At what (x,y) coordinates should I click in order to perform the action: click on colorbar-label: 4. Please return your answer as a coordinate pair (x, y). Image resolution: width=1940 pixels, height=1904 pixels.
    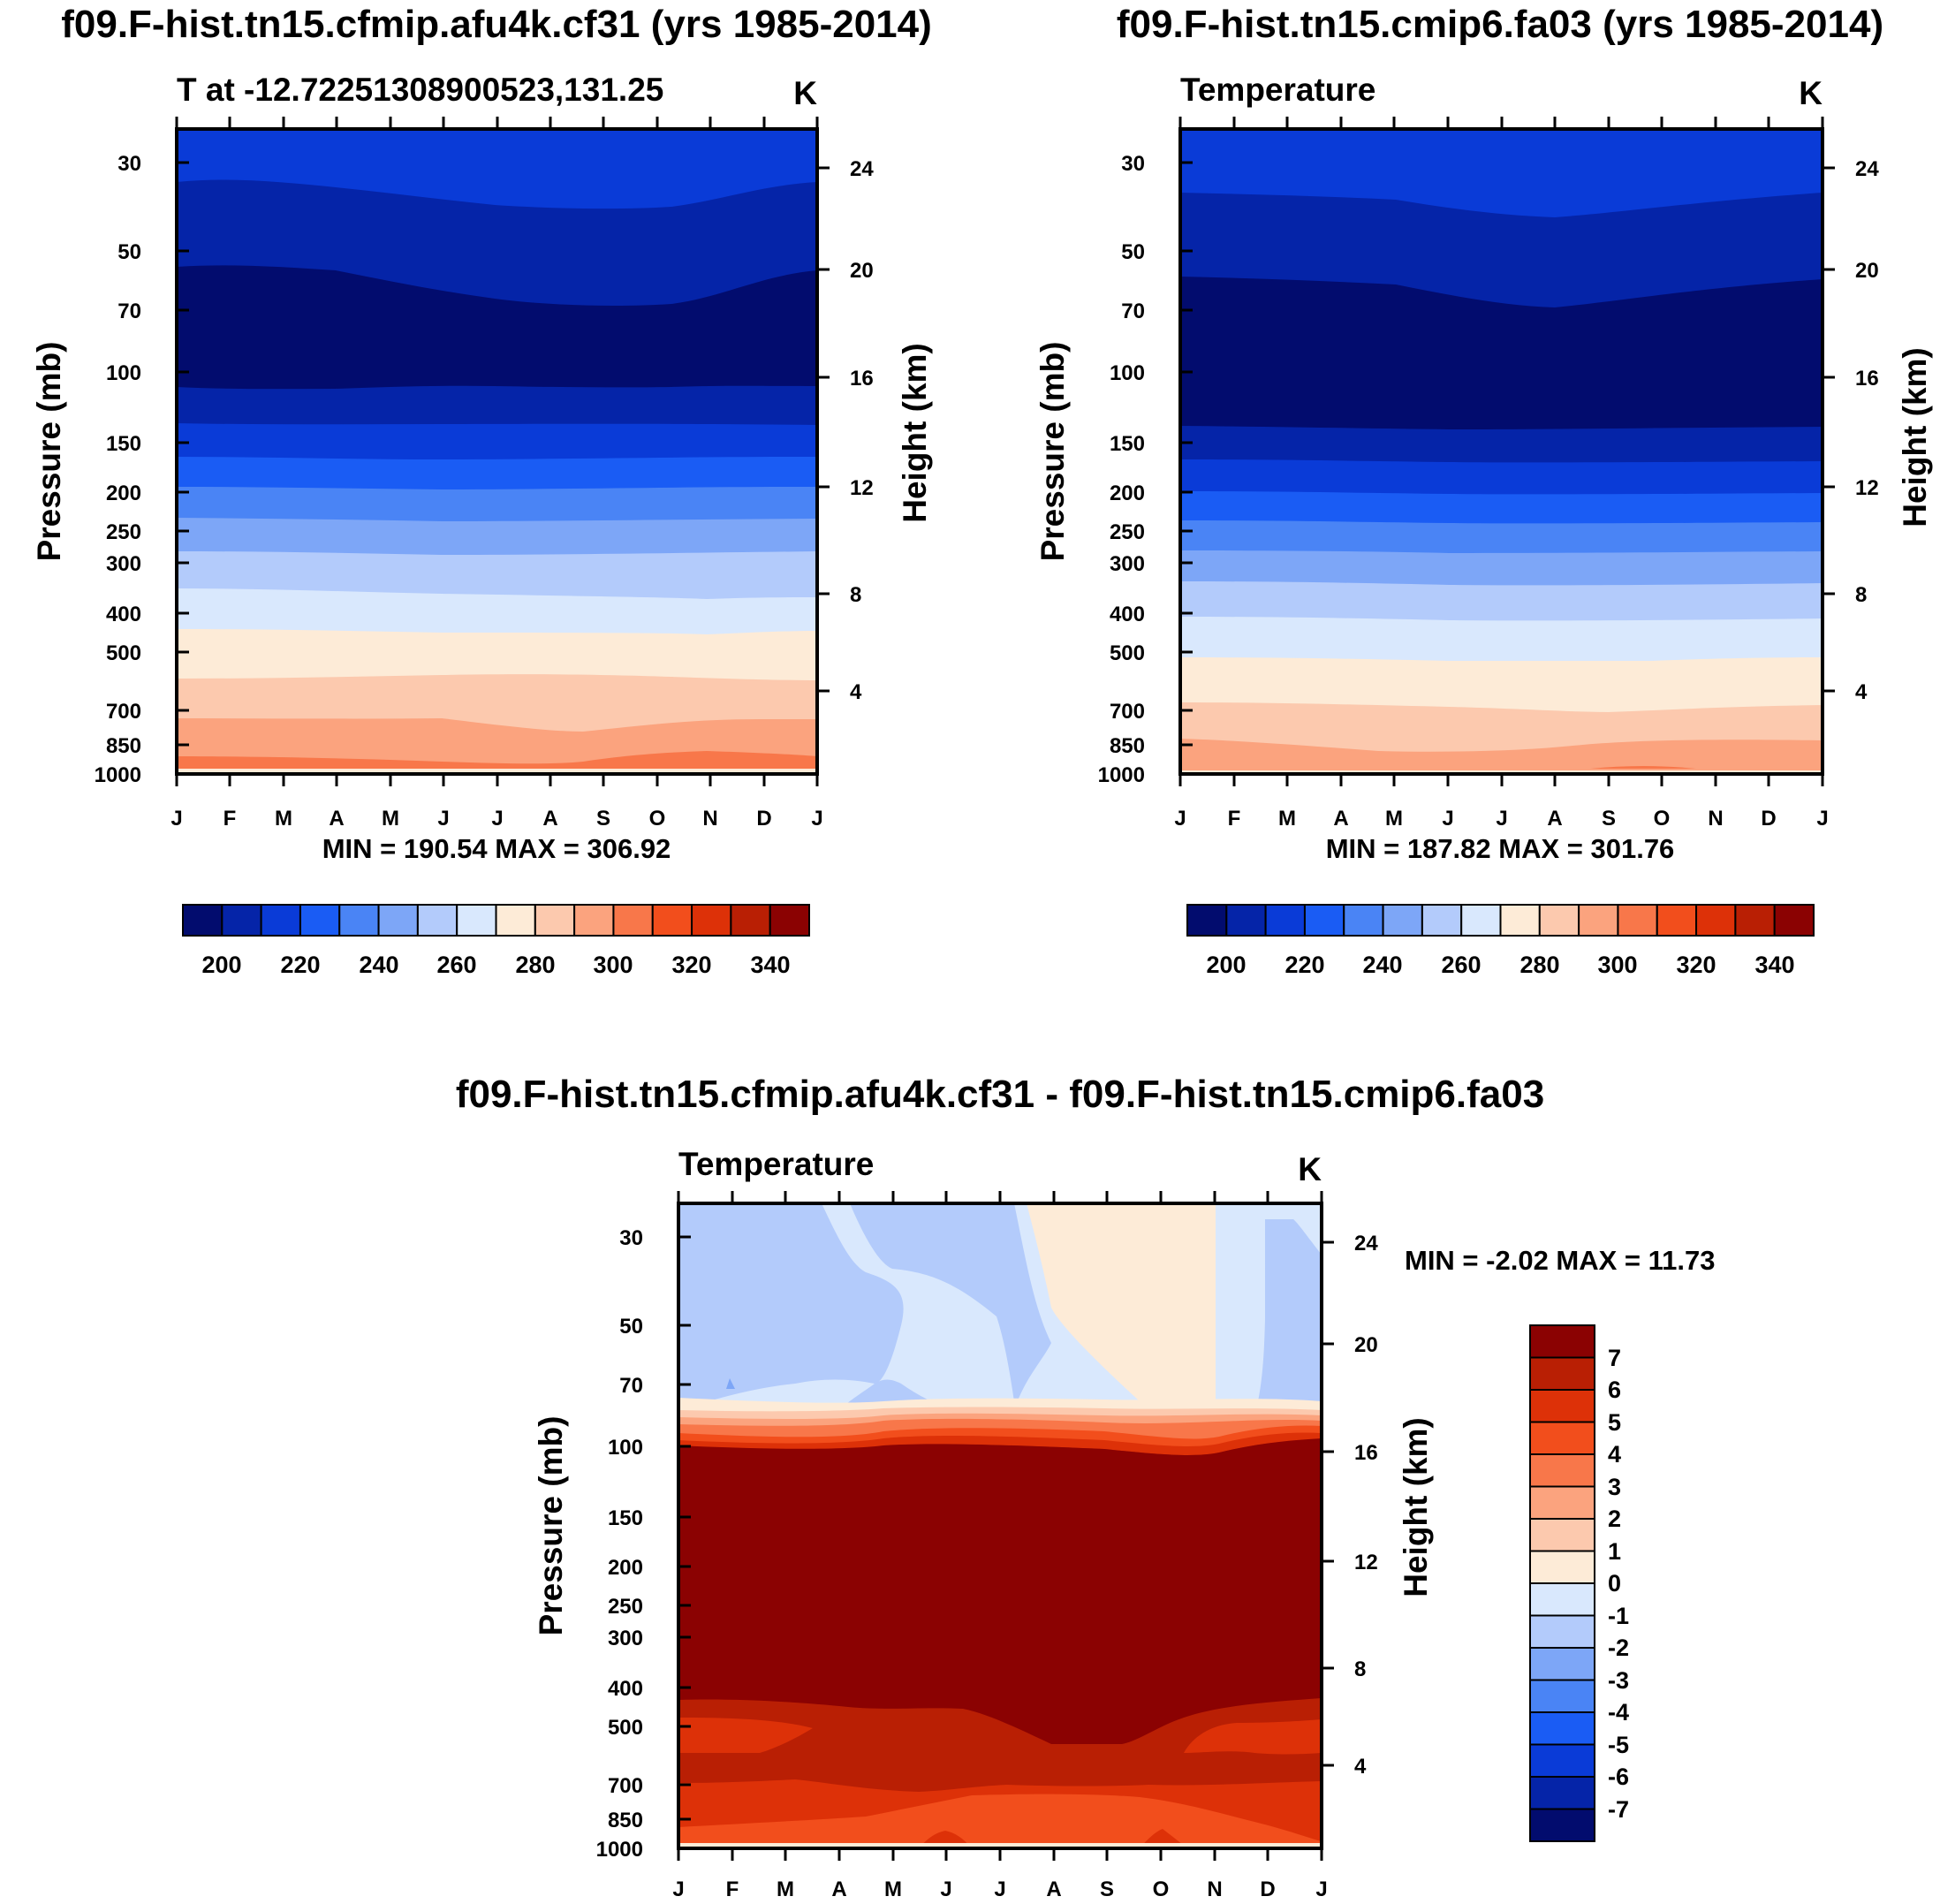
    Looking at the image, I should click on (1614, 1454).